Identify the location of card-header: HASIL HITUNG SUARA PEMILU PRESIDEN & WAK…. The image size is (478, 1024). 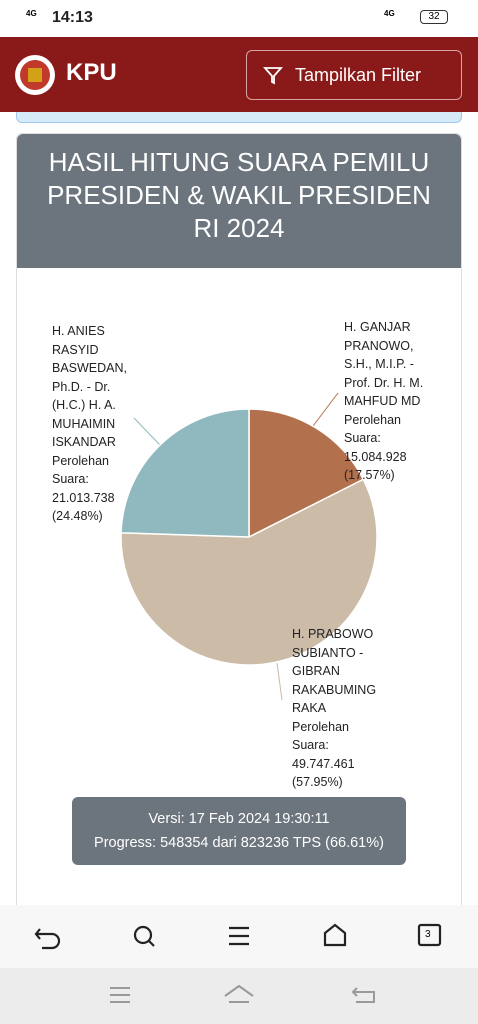
(239, 201).